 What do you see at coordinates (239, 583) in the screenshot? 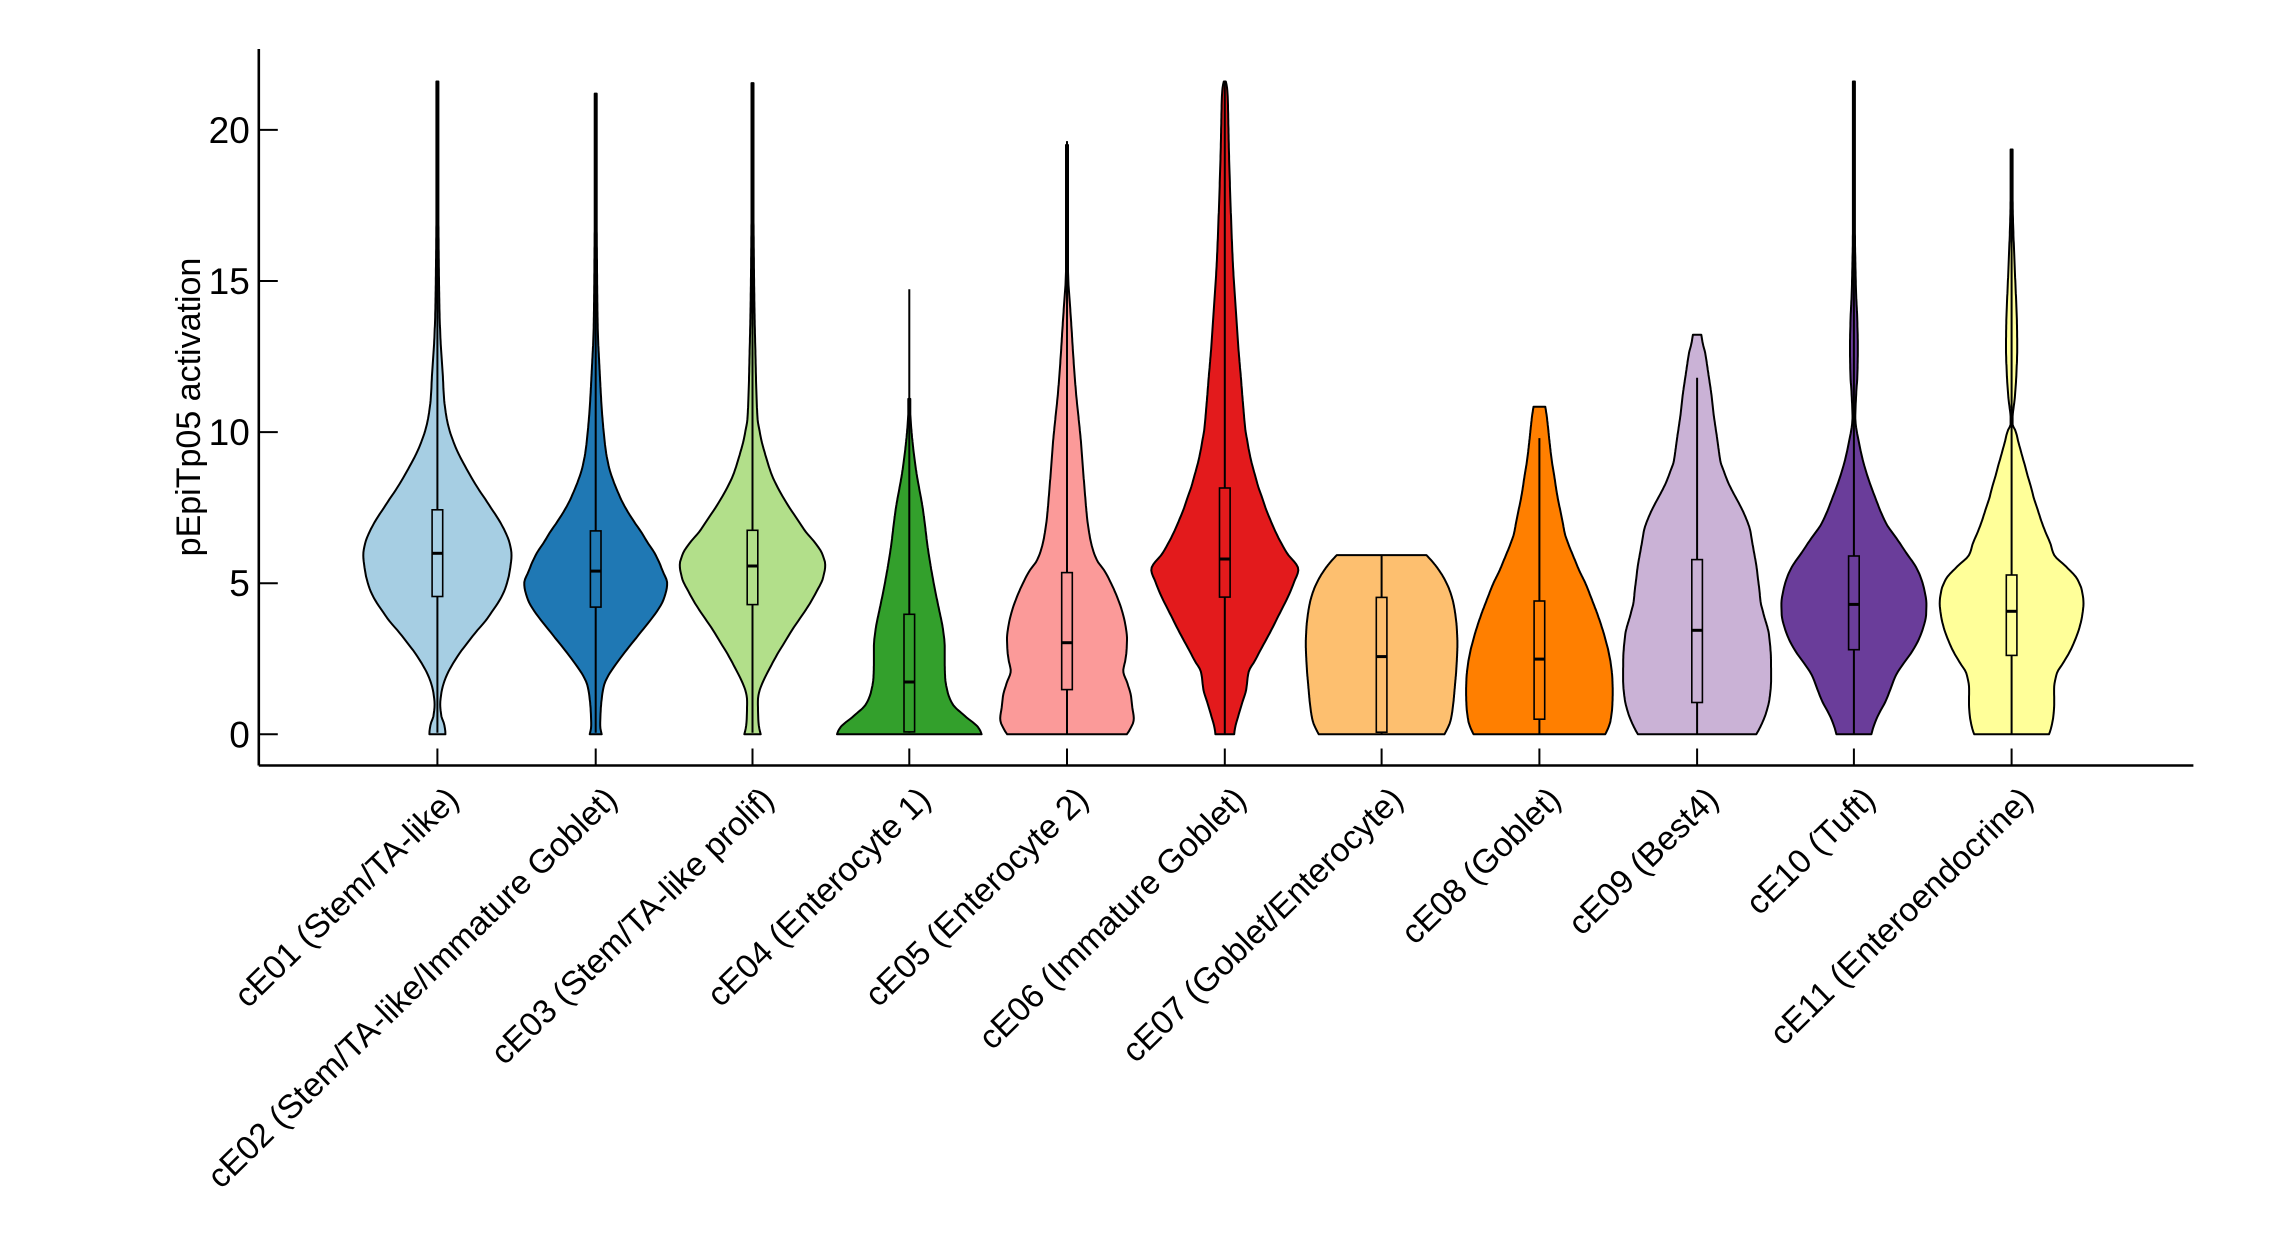
I see `svg-text: 5` at bounding box center [239, 583].